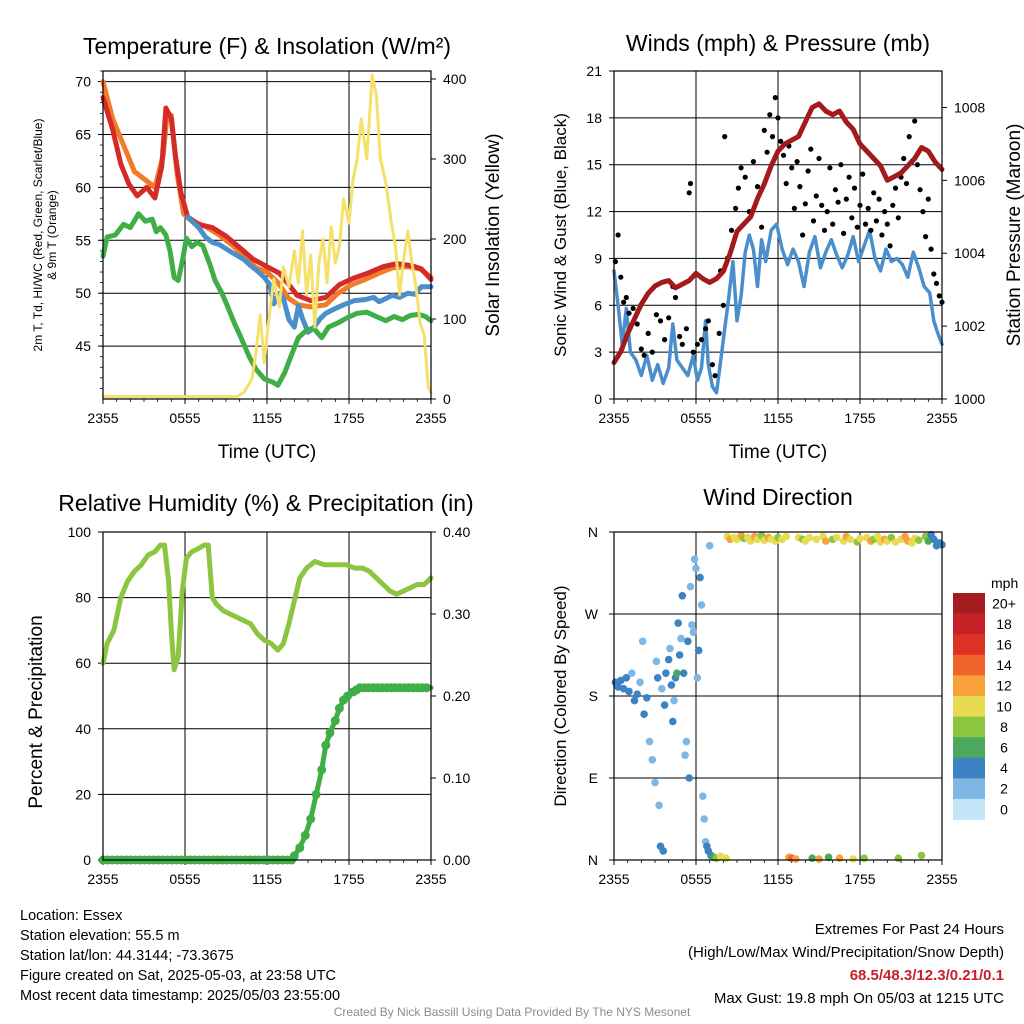 The image size is (1024, 1024). I want to click on direction-chart-ytick-label: N, so click(593, 532).